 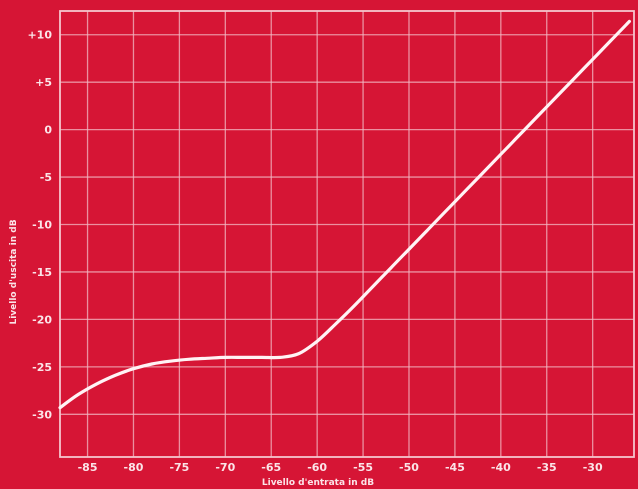 What do you see at coordinates (179, 467) in the screenshot?
I see `x-tick-label: -75` at bounding box center [179, 467].